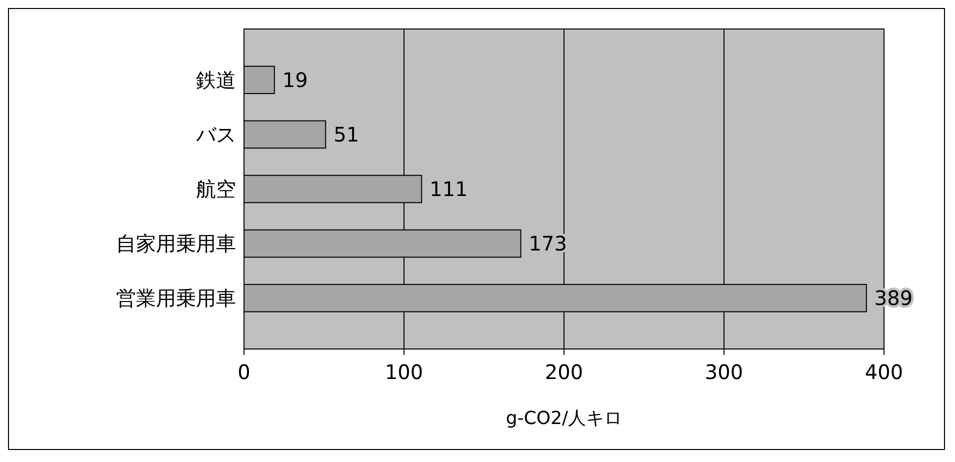 This screenshot has height=462, width=955. Describe the element at coordinates (216, 189) in the screenshot. I see `y-tick-label: 航空` at that location.